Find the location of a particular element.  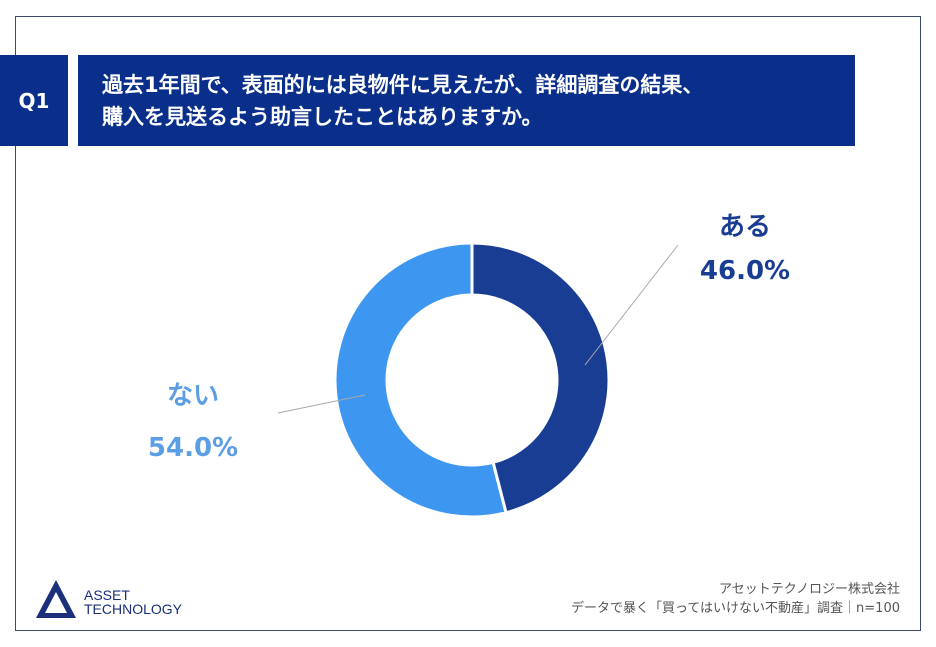

leader-line-aru is located at coordinates (631, 305).